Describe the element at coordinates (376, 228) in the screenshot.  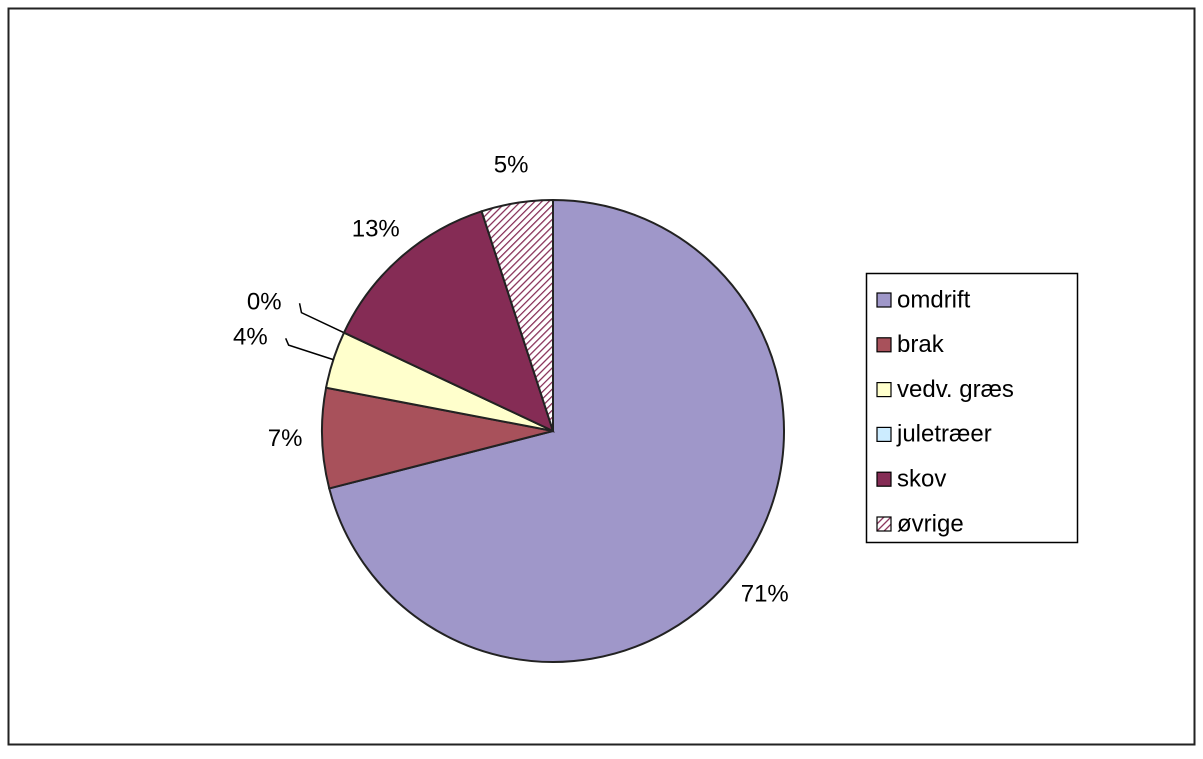
I see `data-label: 13%` at that location.